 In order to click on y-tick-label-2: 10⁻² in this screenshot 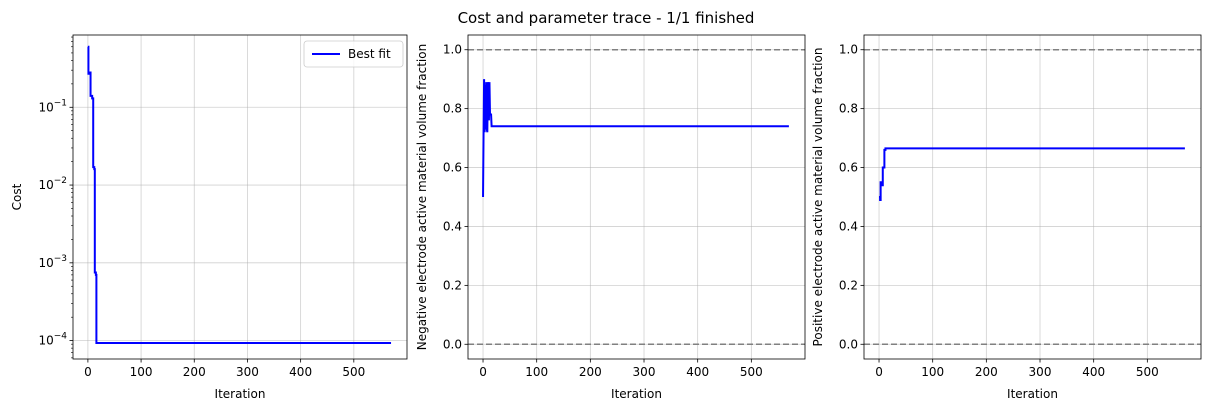, I will do `click(52, 184)`.